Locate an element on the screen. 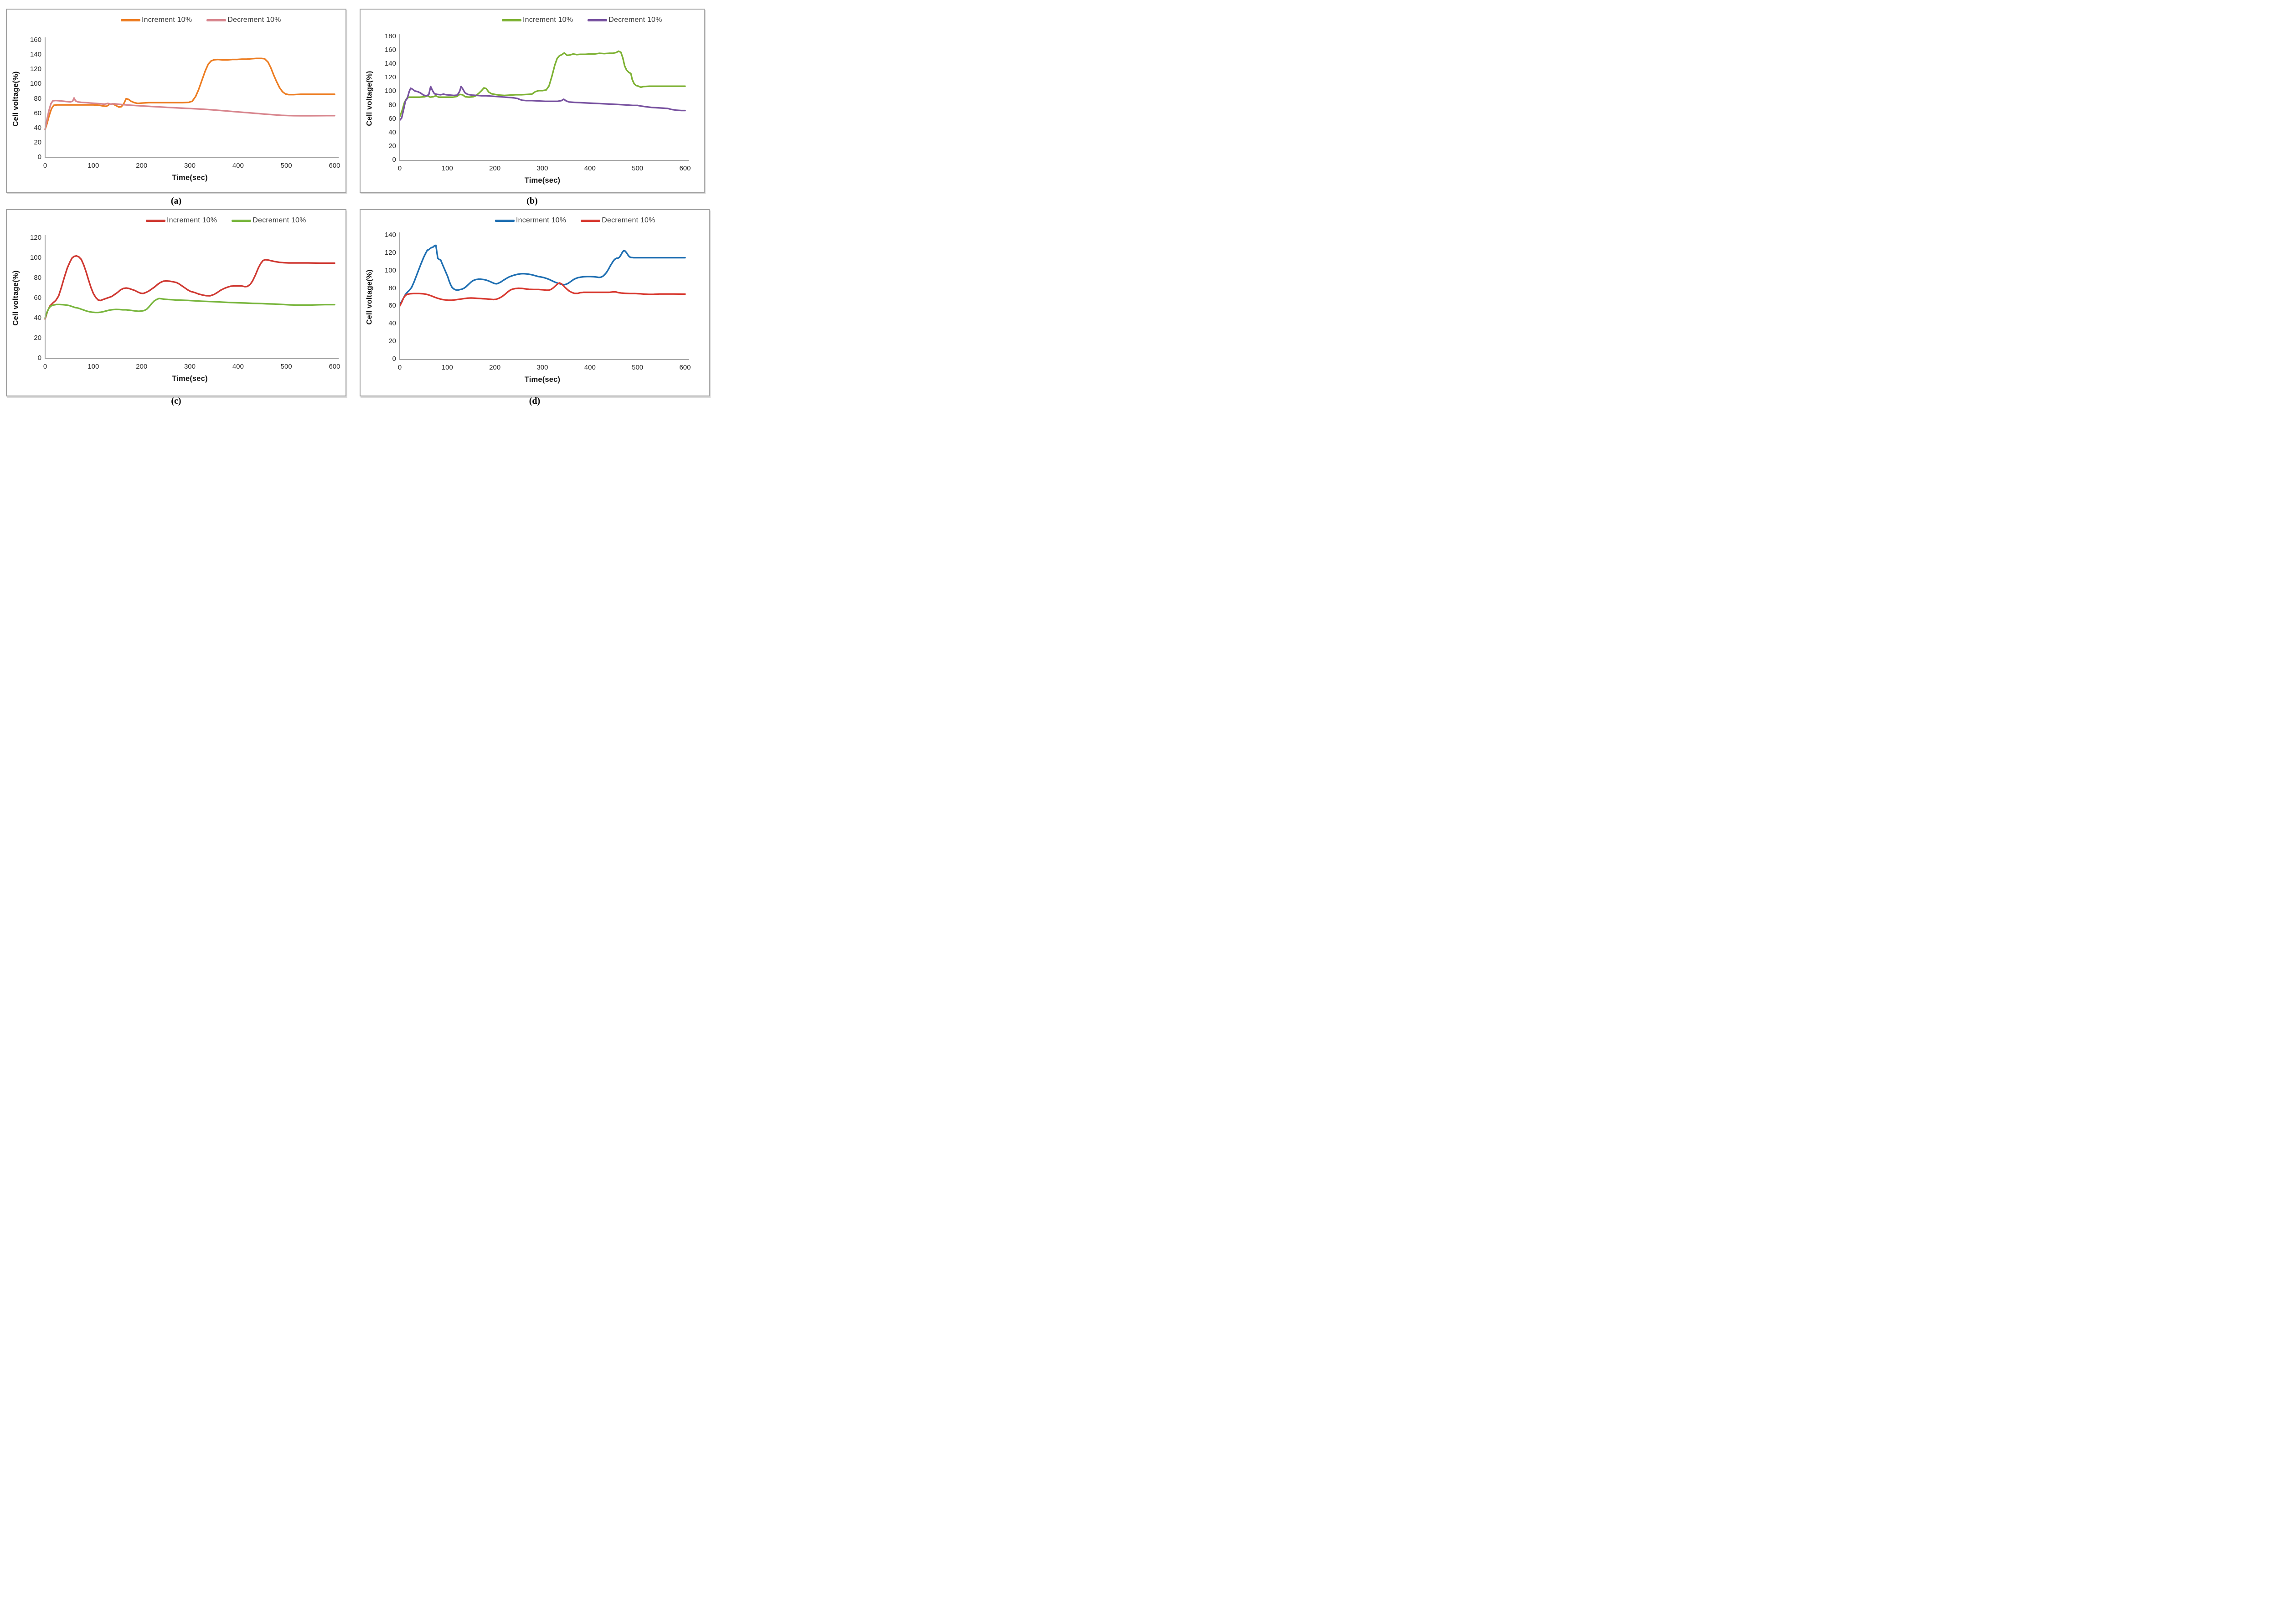  panel-caption-b: (b) is located at coordinates (532, 201).